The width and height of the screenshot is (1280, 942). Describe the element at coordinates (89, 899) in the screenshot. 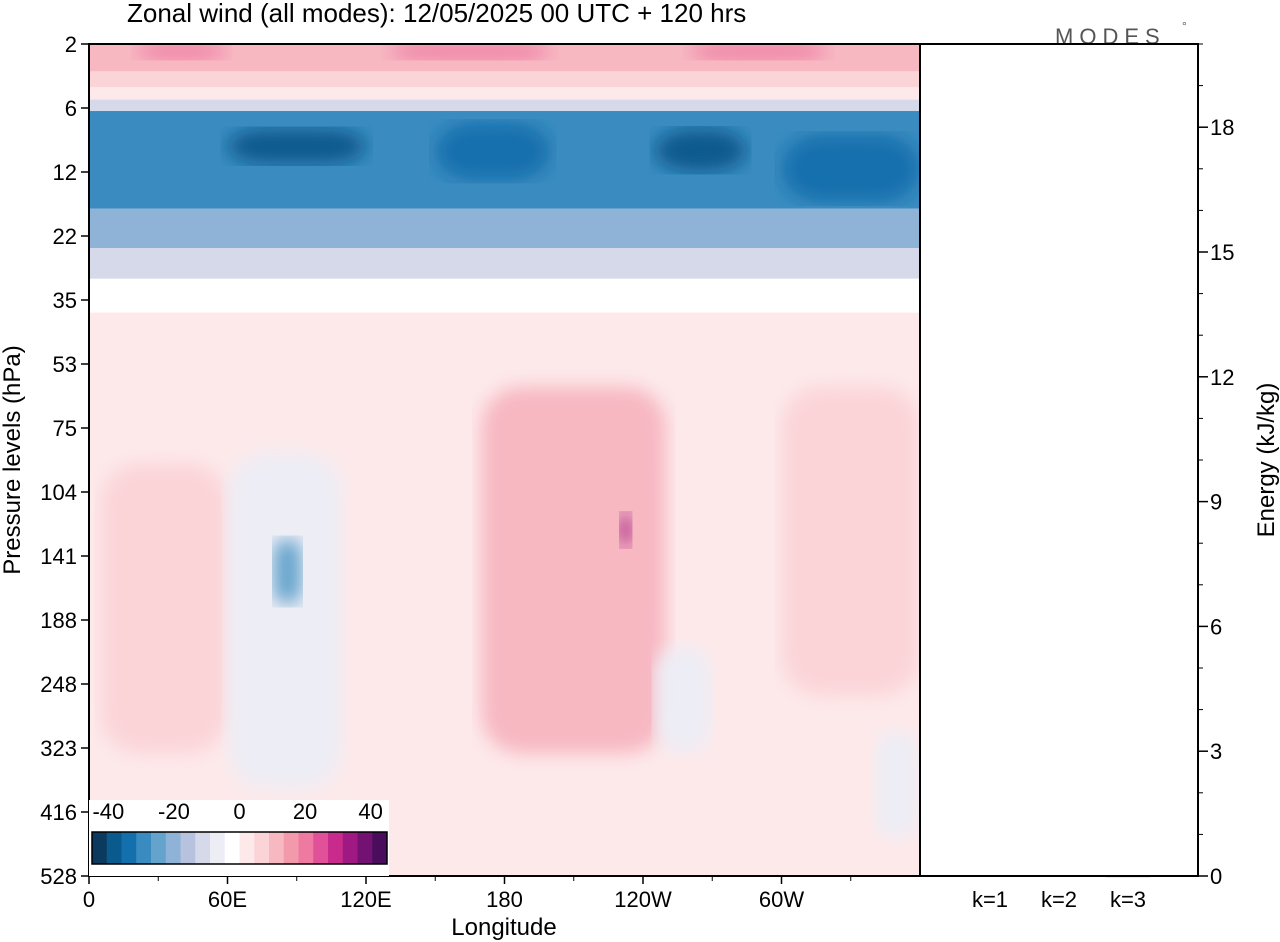

I see `x-tick-label: 0` at that location.